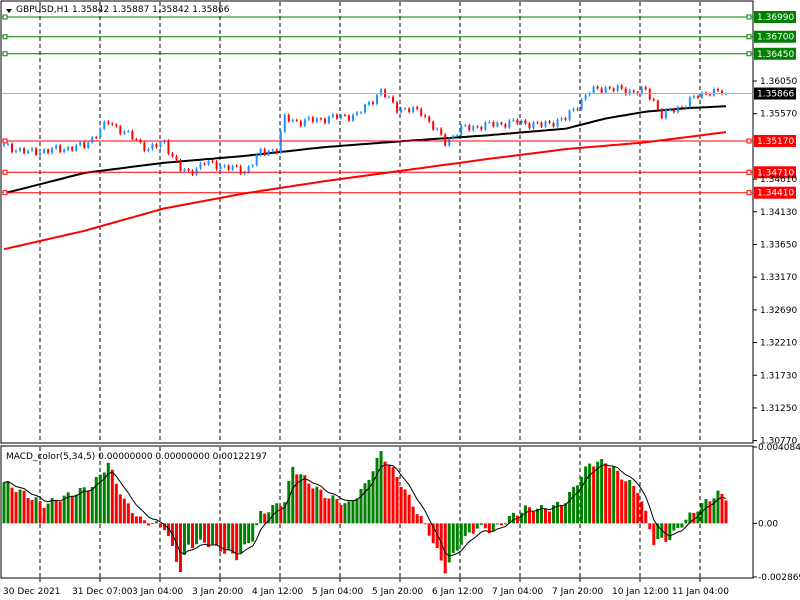  What do you see at coordinates (778, 409) in the screenshot?
I see `y-tick-label: 1.31250` at bounding box center [778, 409].